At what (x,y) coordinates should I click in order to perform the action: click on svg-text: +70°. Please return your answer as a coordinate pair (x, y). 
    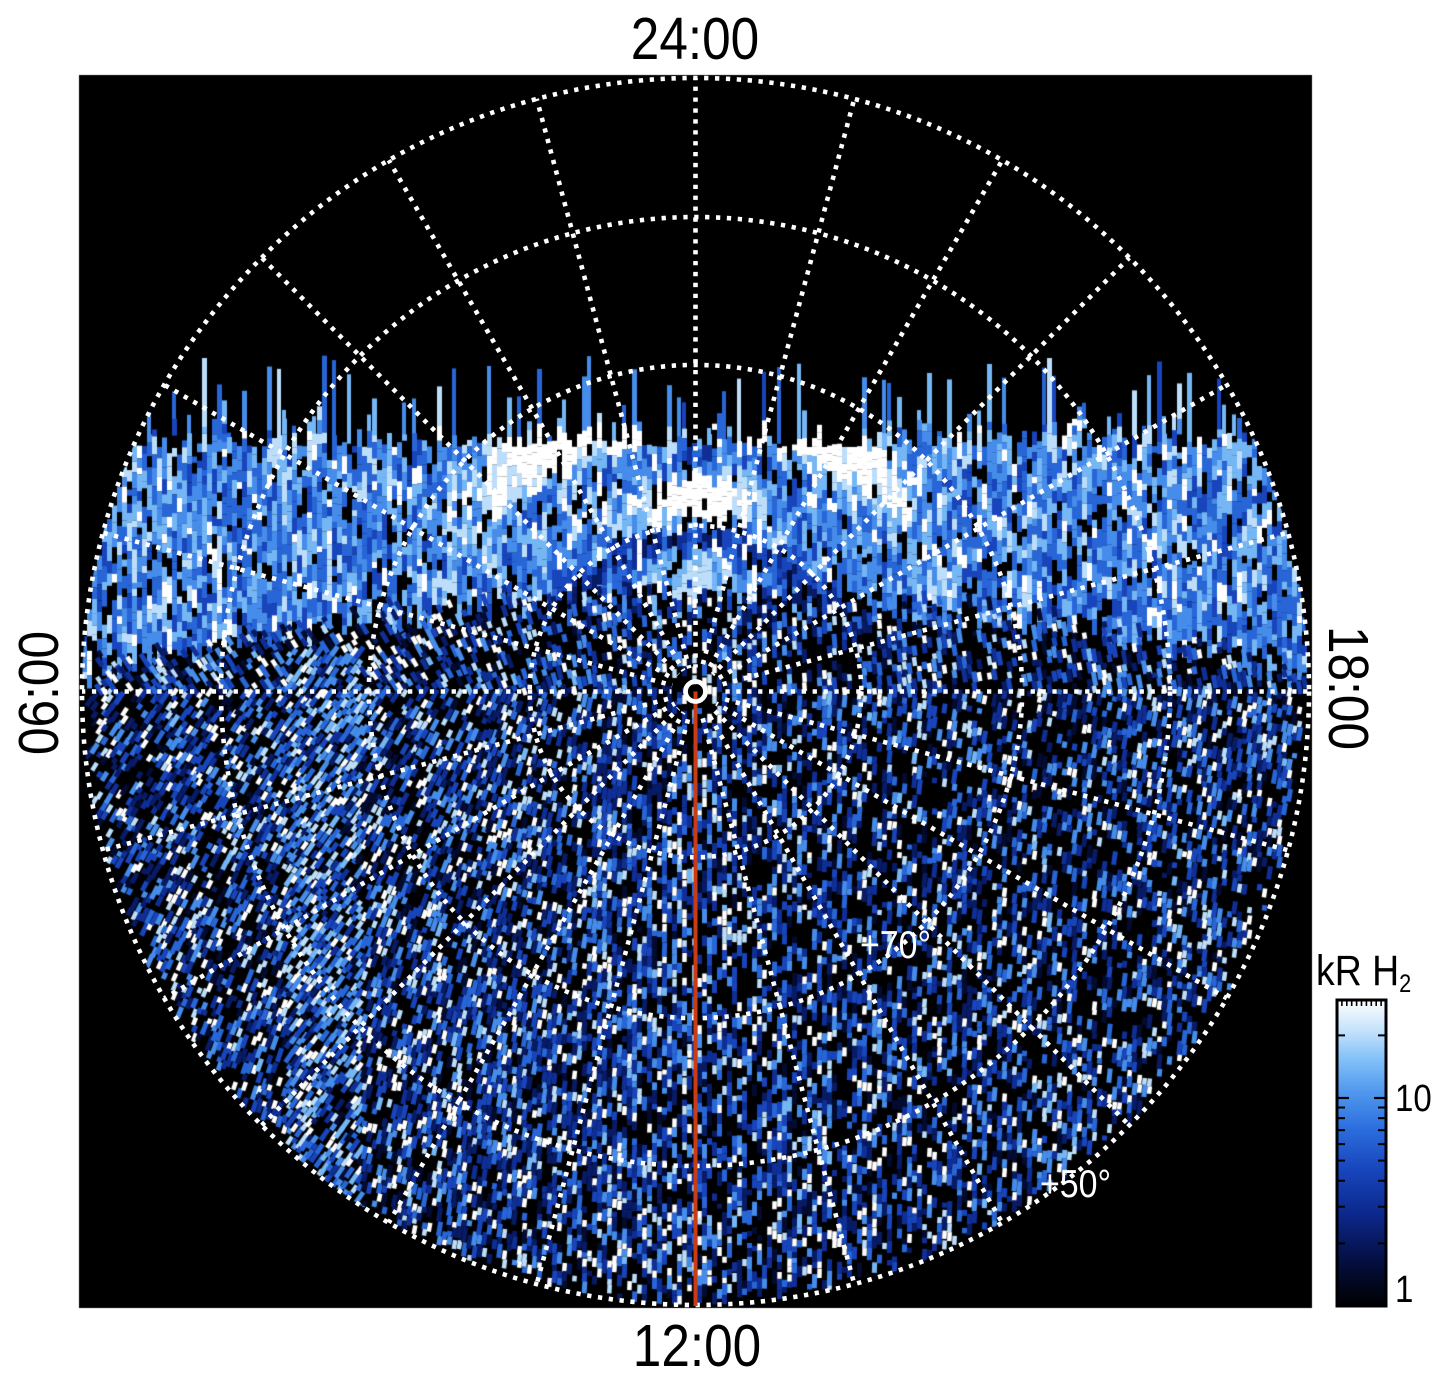
    Looking at the image, I should click on (895, 945).